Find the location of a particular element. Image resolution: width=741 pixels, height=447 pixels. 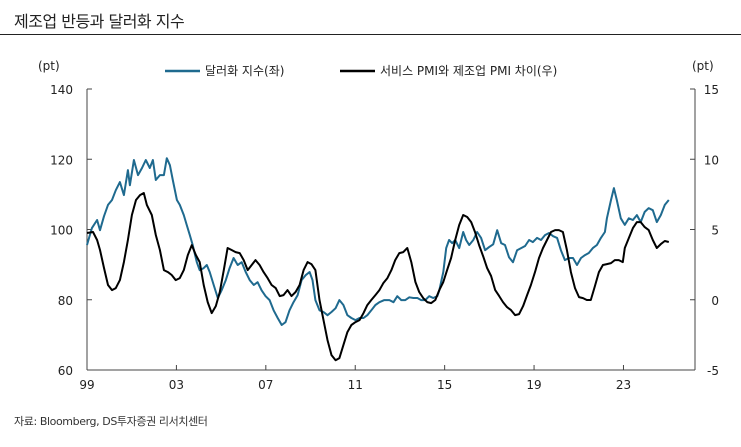

x-tick-label: 23 is located at coordinates (623, 385).